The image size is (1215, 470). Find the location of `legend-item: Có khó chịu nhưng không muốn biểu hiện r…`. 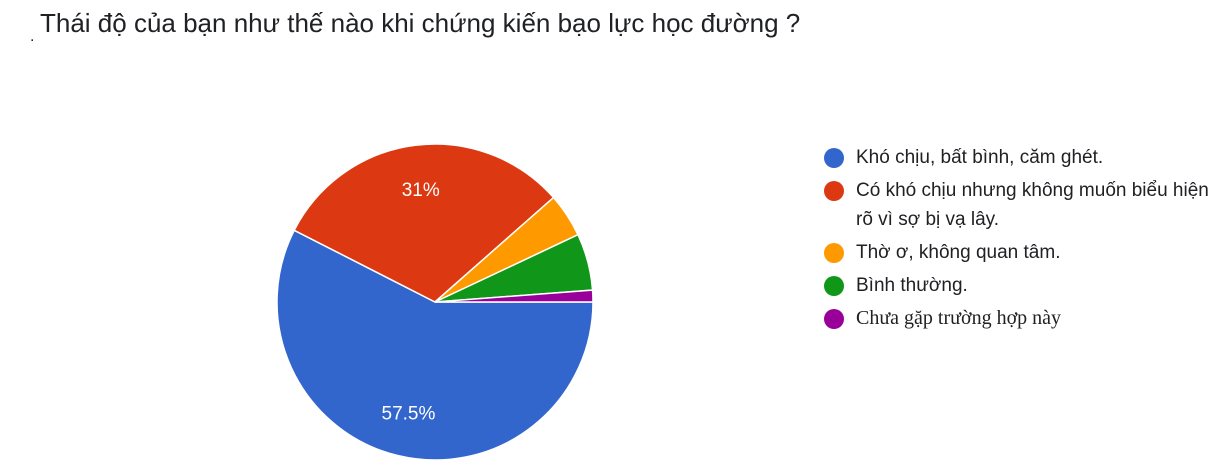

legend-item: Có khó chịu nhưng không muốn biểu hiện r… is located at coordinates (1017, 205).